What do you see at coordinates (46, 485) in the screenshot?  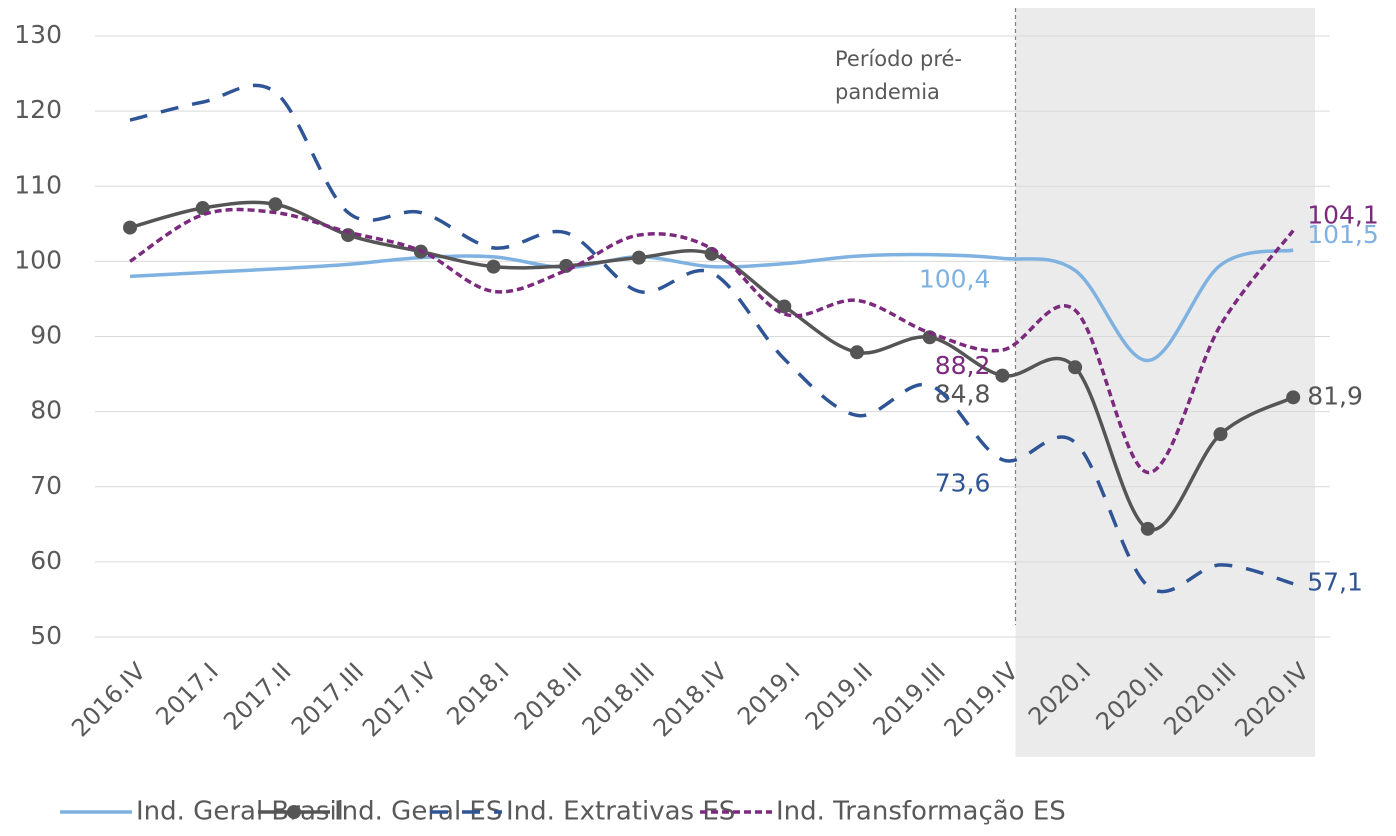 I see `y-tick-label: 70` at bounding box center [46, 485].